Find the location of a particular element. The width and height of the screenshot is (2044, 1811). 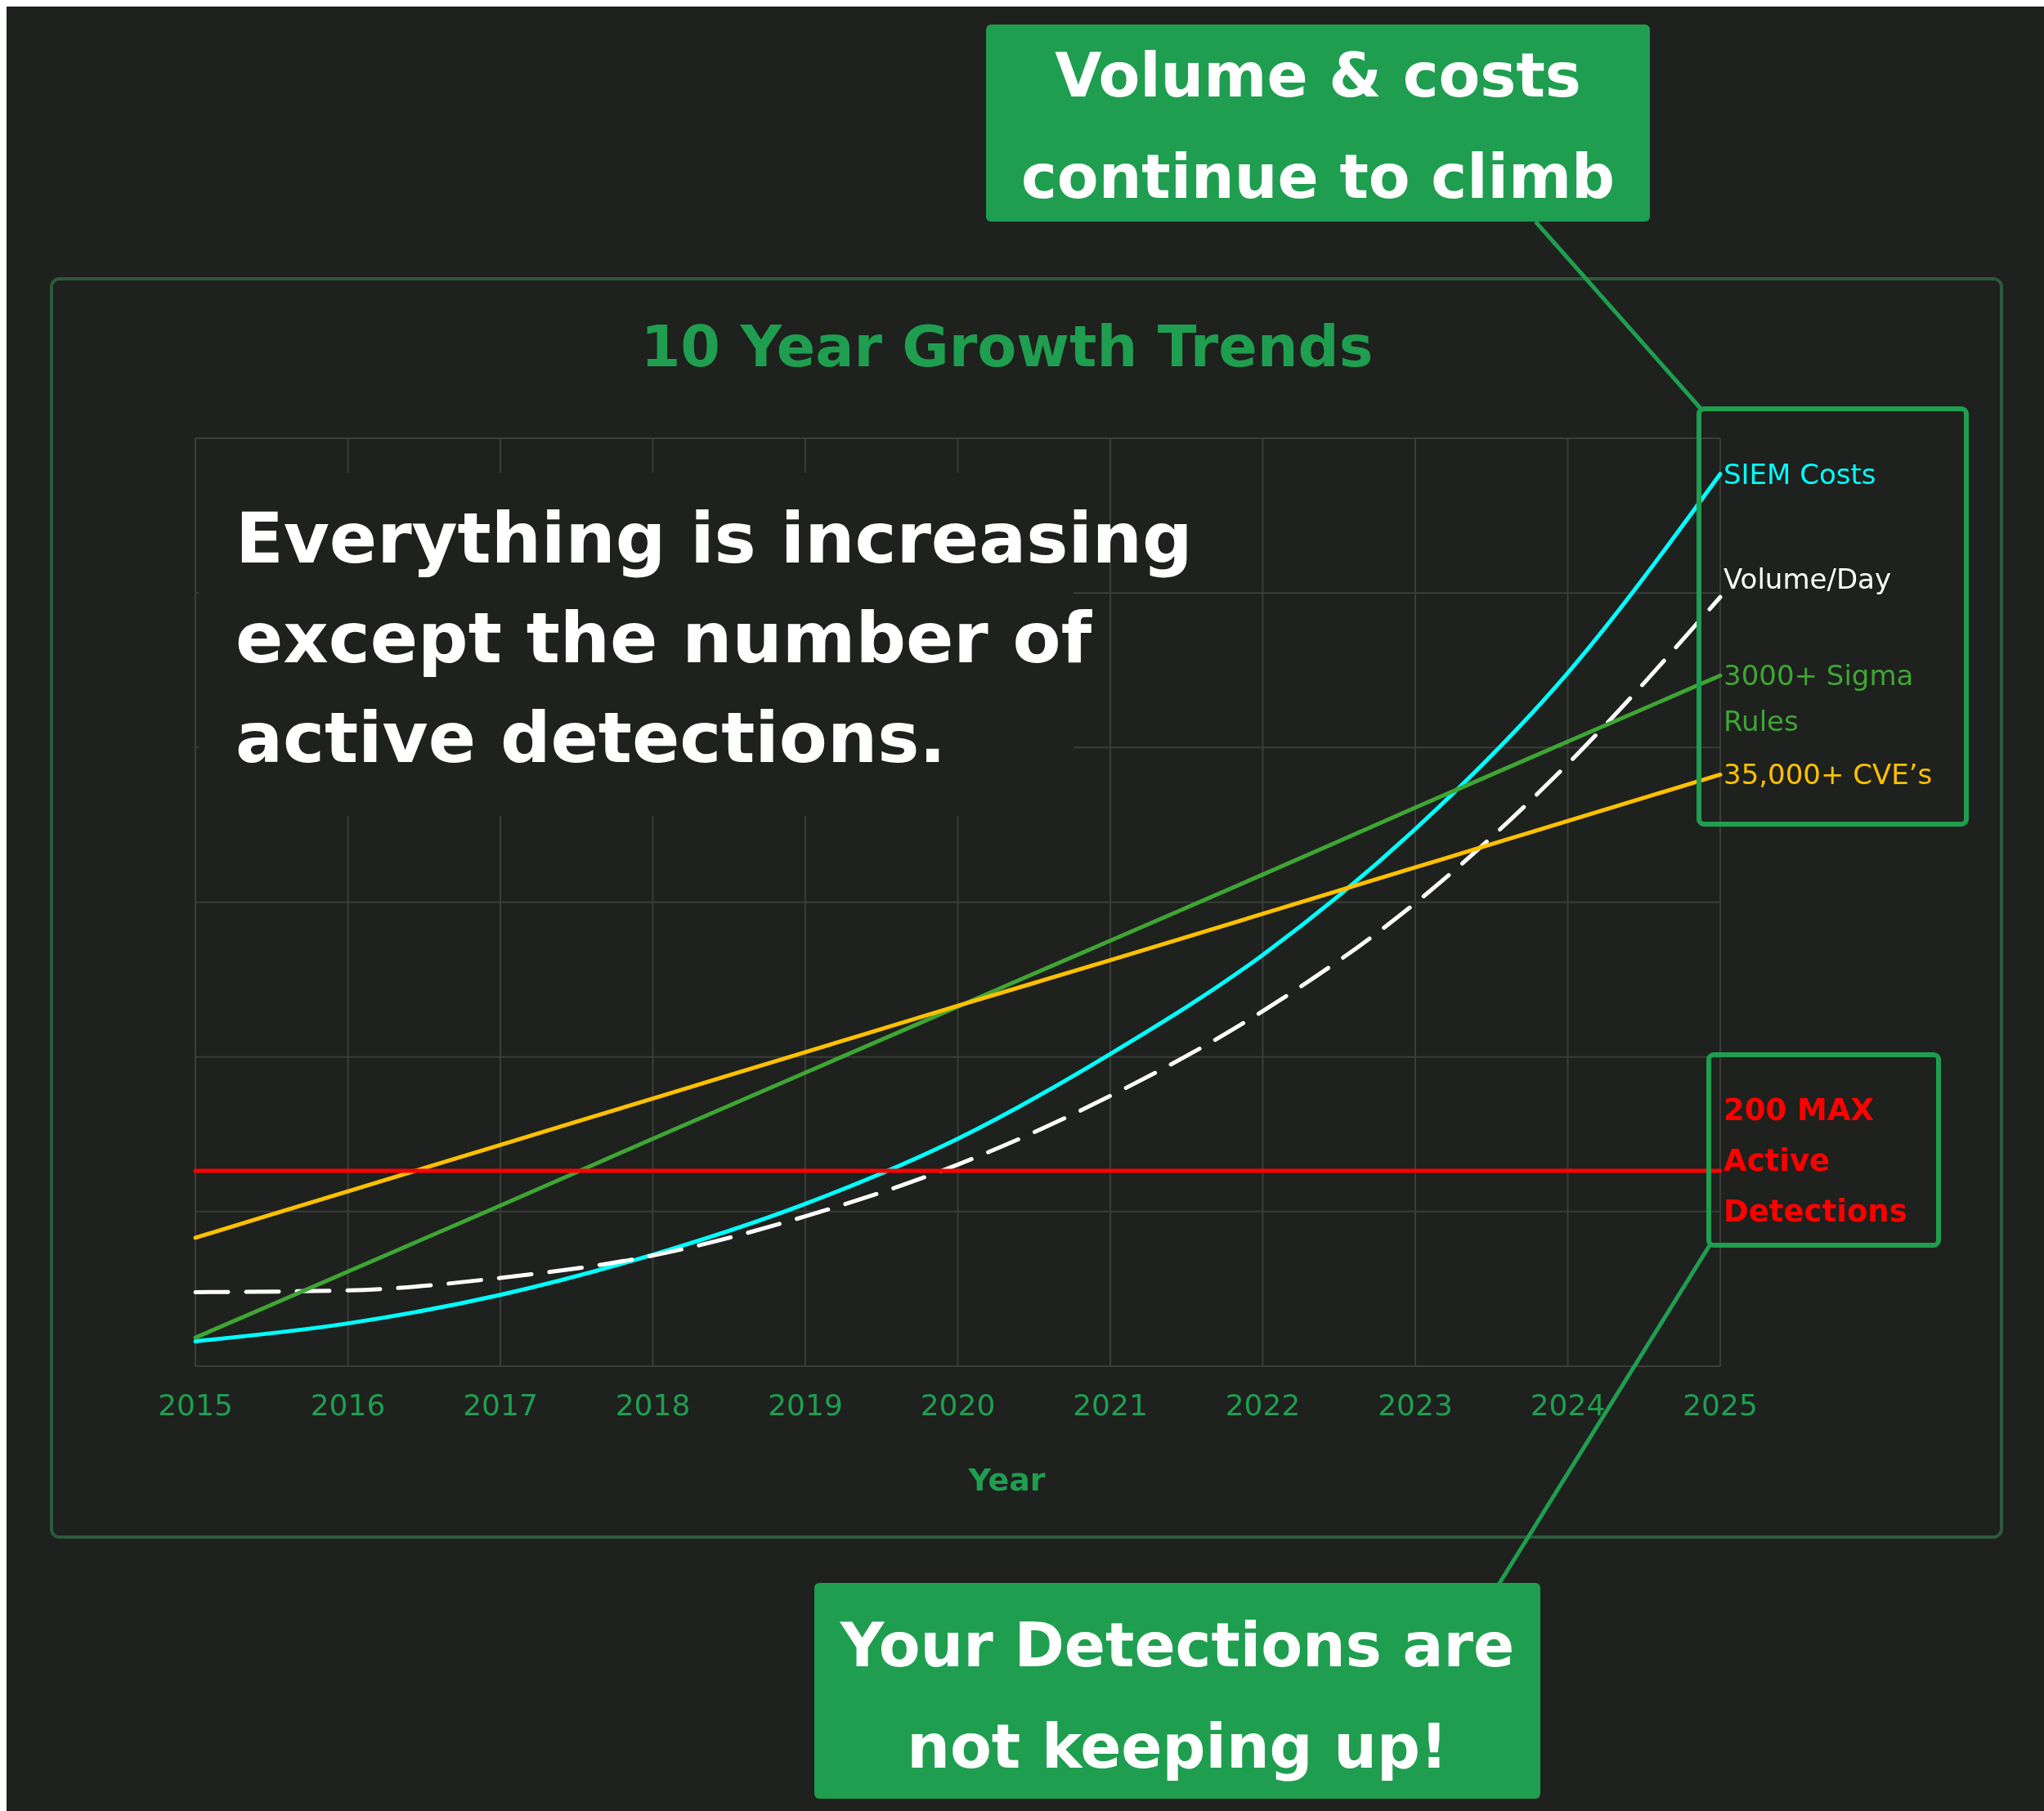

x-tick-label: 2015 is located at coordinates (195, 1405).